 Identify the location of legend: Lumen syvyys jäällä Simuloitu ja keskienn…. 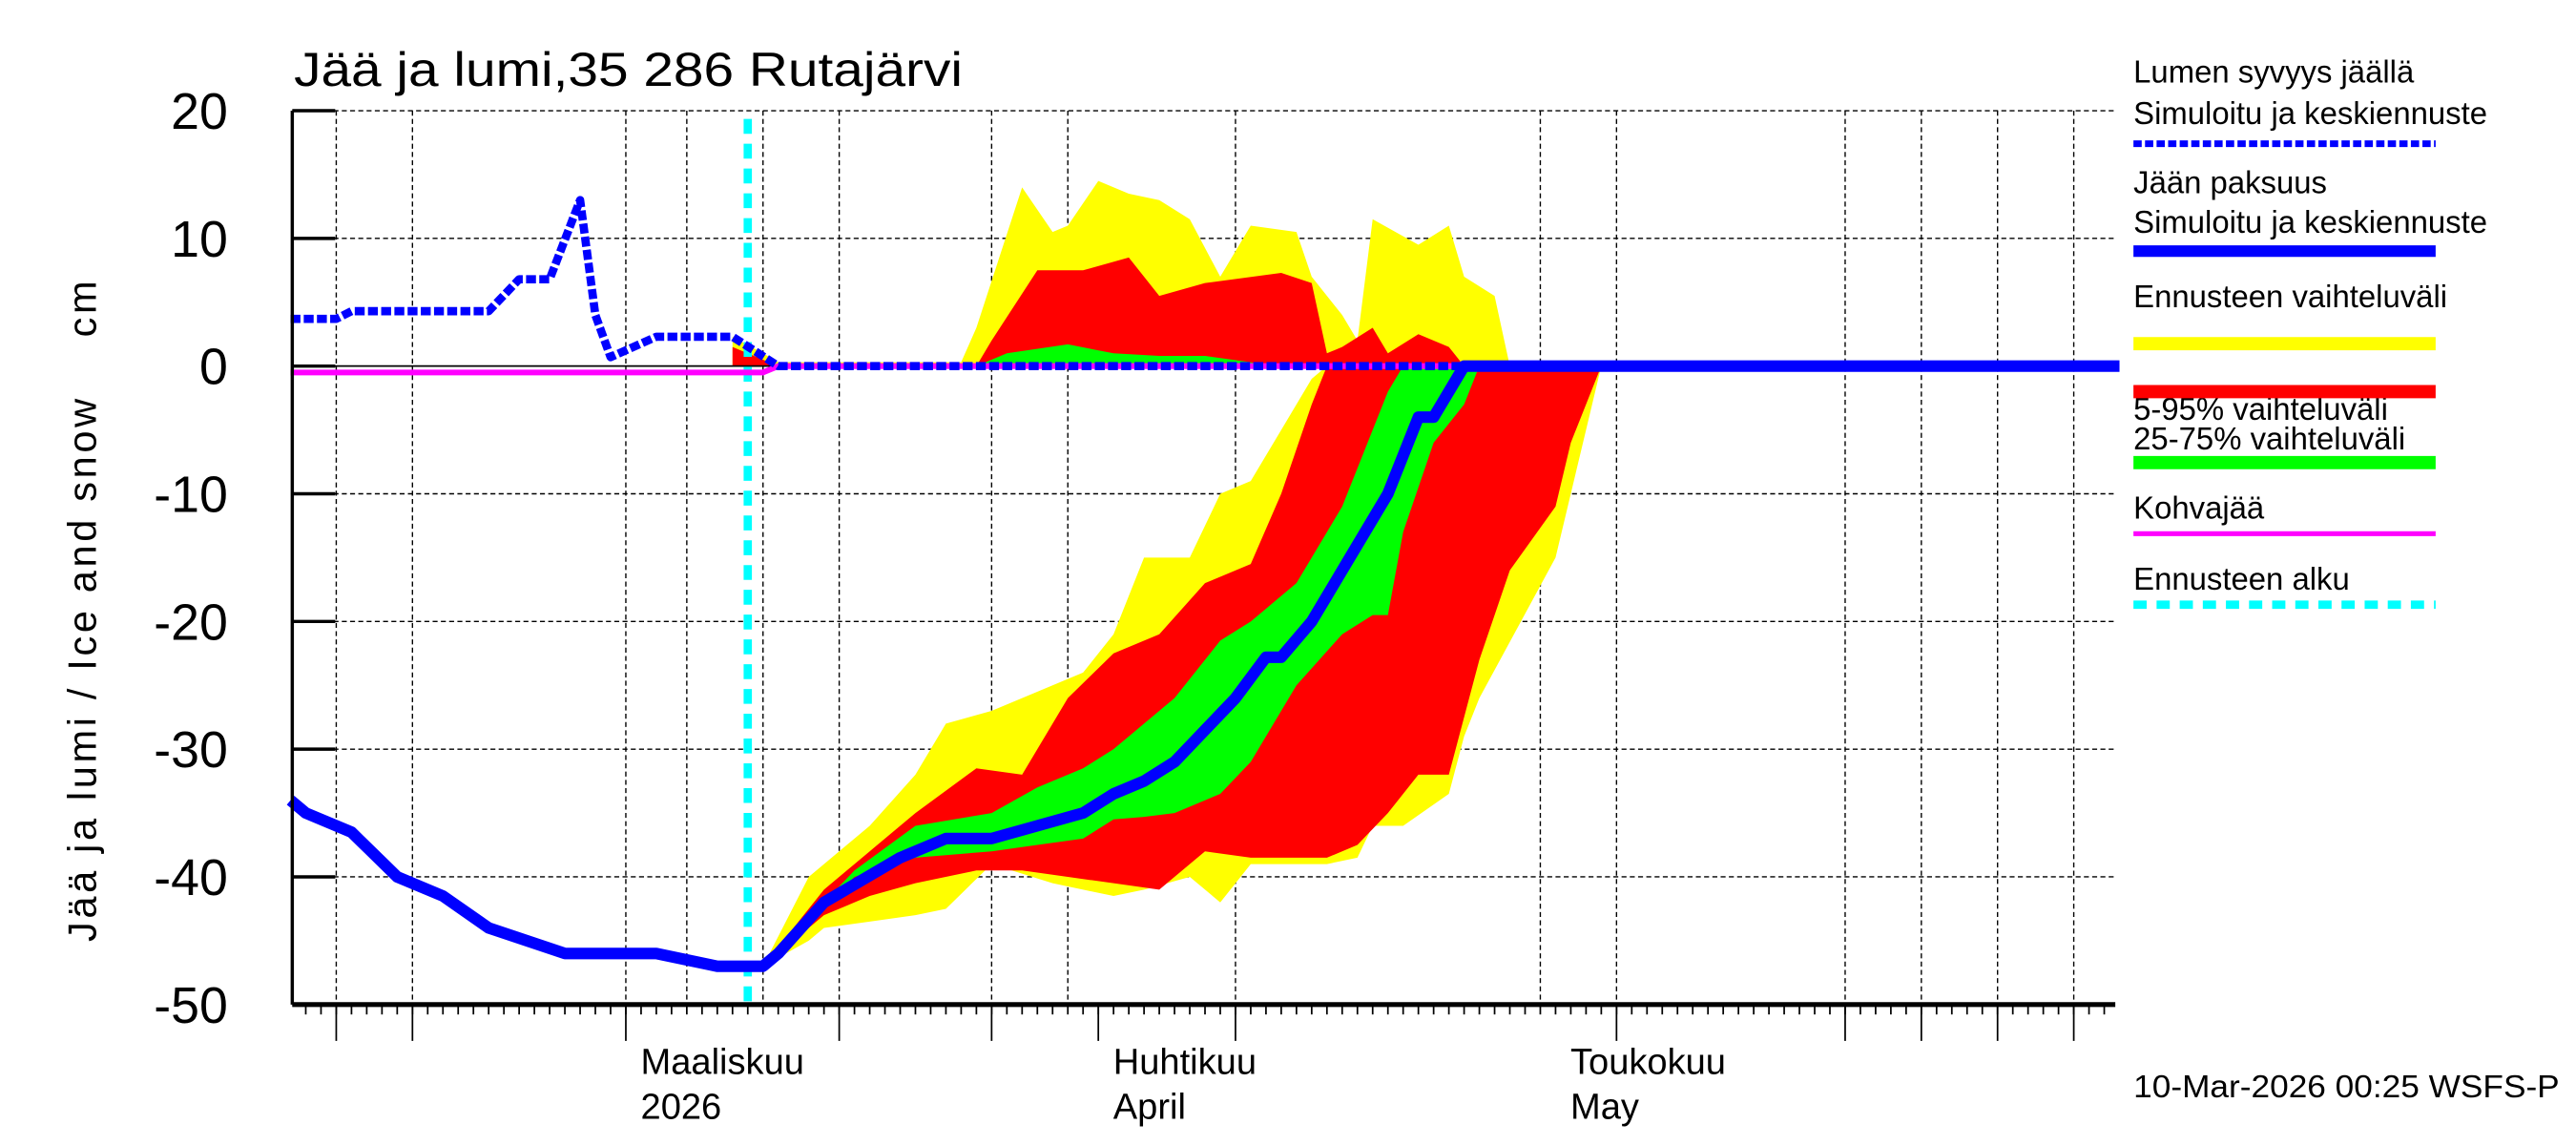
(2310, 332).